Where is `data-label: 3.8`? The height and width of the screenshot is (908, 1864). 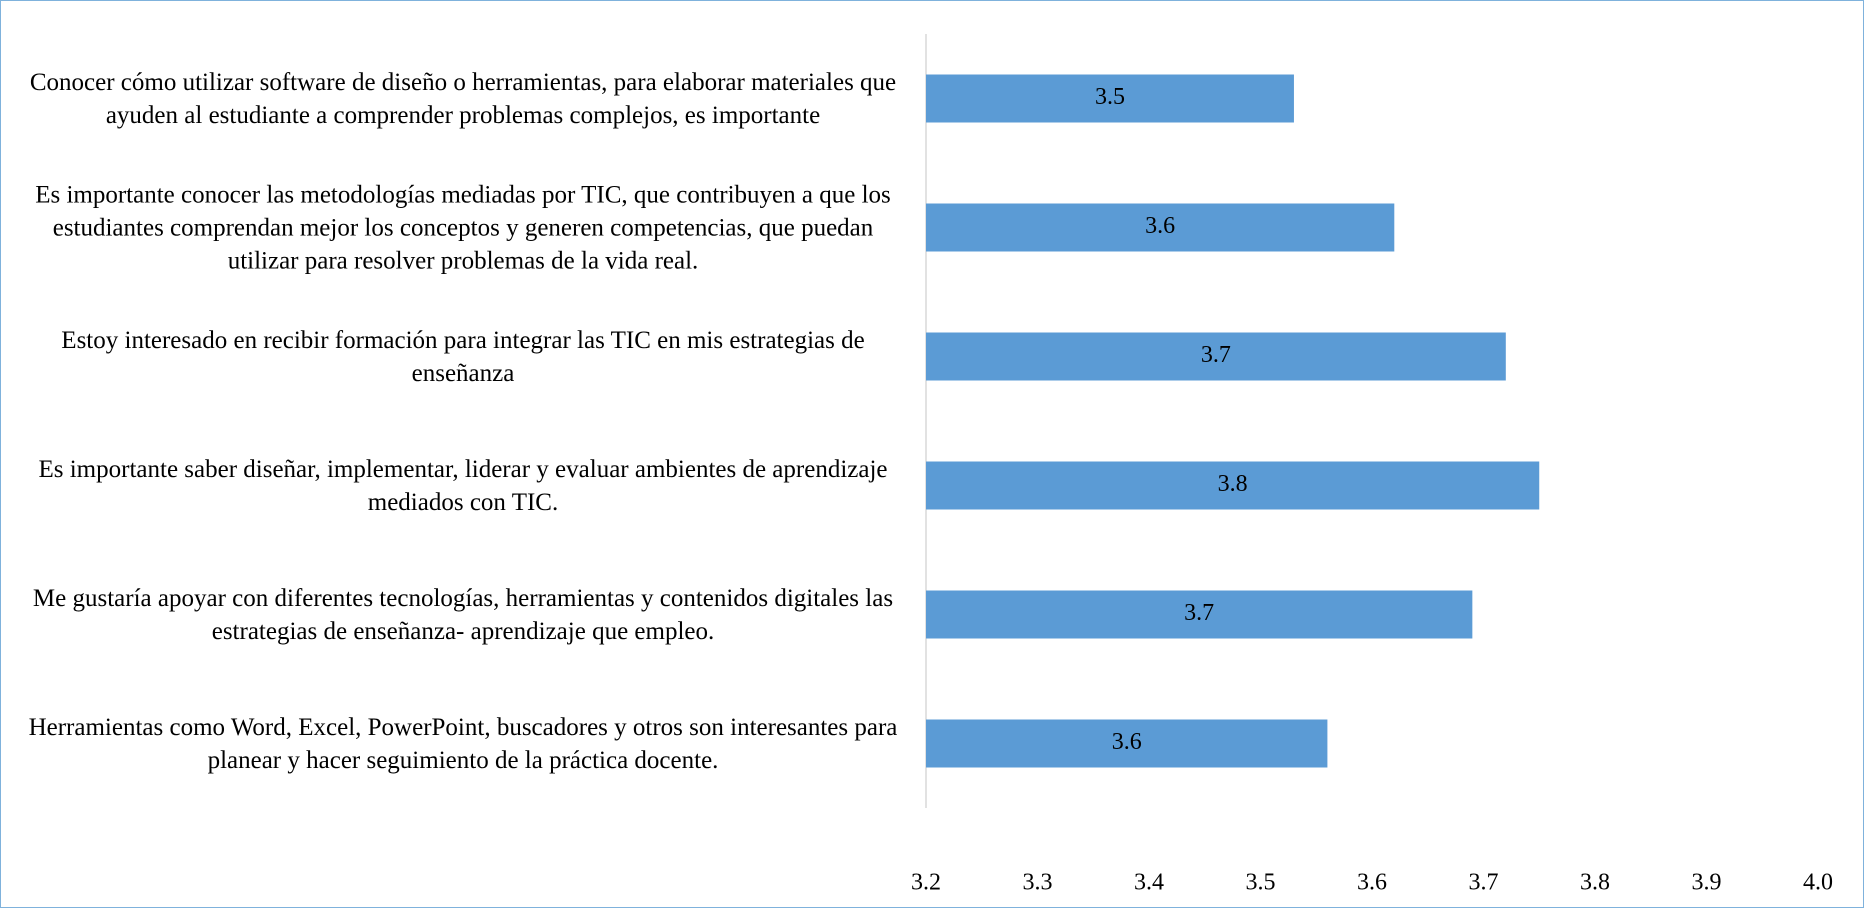
data-label: 3.8 is located at coordinates (1233, 484).